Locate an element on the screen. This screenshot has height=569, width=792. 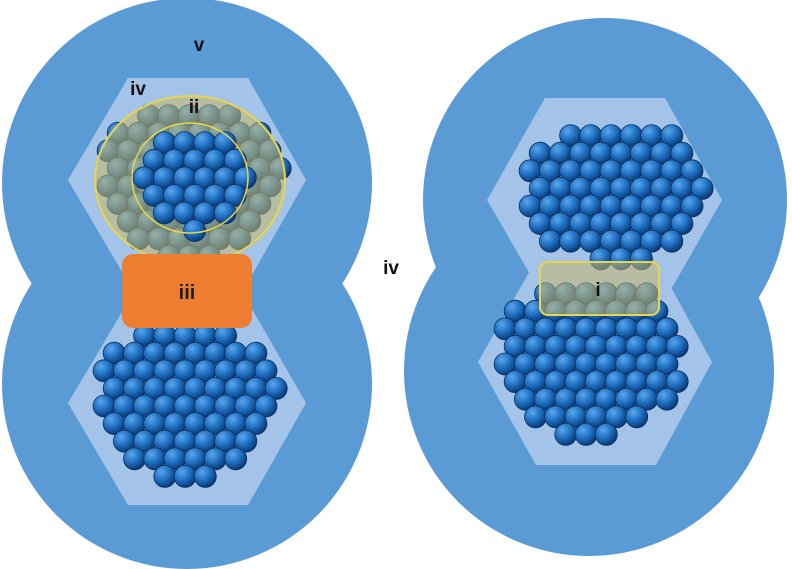
core-particle is located at coordinates (194, 187).